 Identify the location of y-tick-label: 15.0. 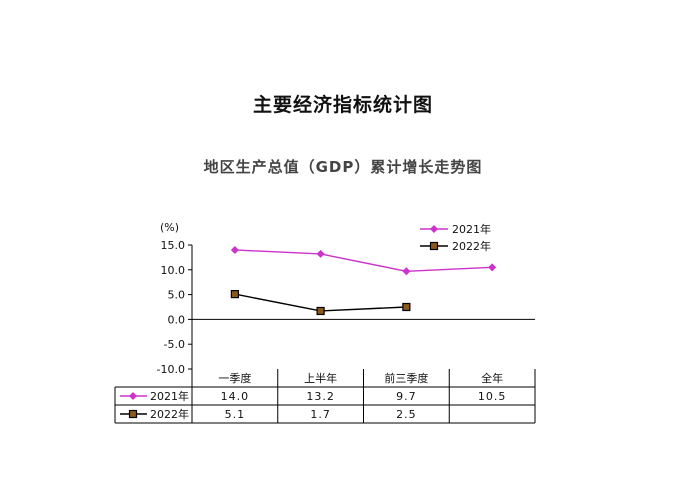
(173, 245).